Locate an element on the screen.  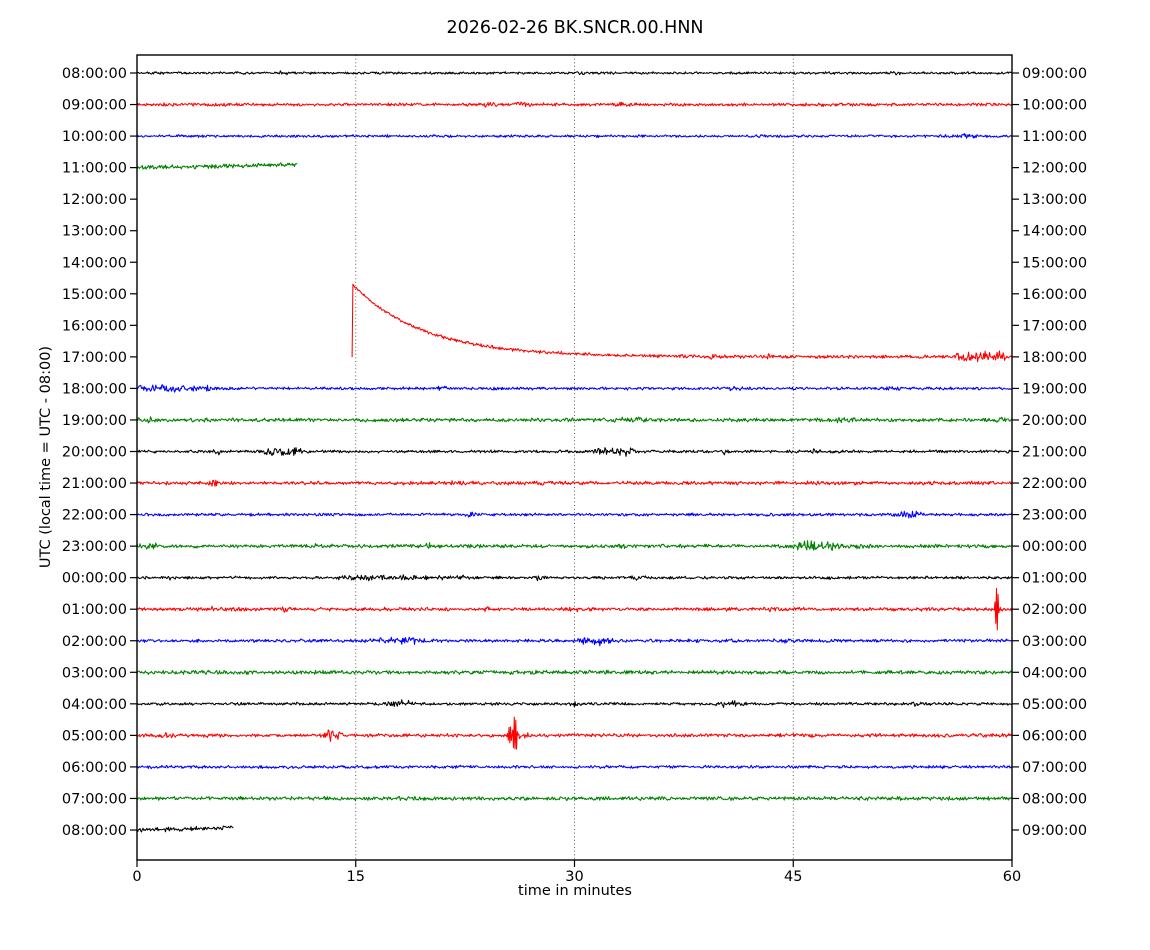
y-tick-label-right: 17:00:00 is located at coordinates (1054, 326).